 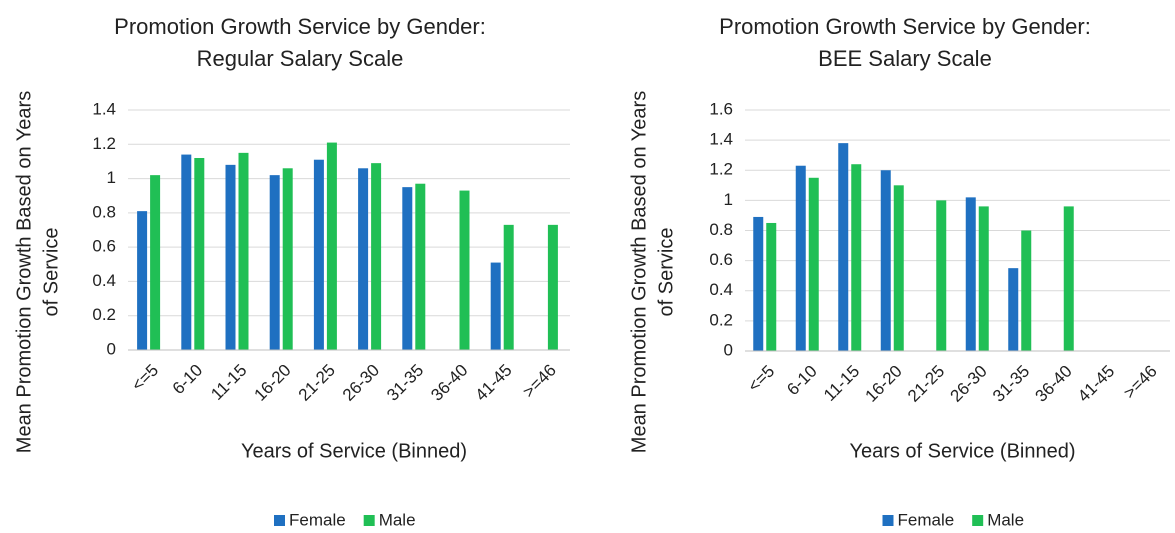 What do you see at coordinates (721, 108) in the screenshot?
I see `y-tick-label: 1.6` at bounding box center [721, 108].